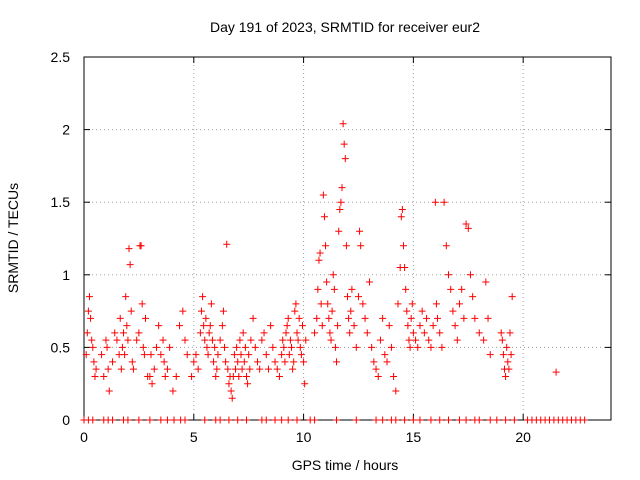 The height and width of the screenshot is (480, 640). Describe the element at coordinates (61, 202) in the screenshot. I see `y-tick-label: 1.5` at that location.